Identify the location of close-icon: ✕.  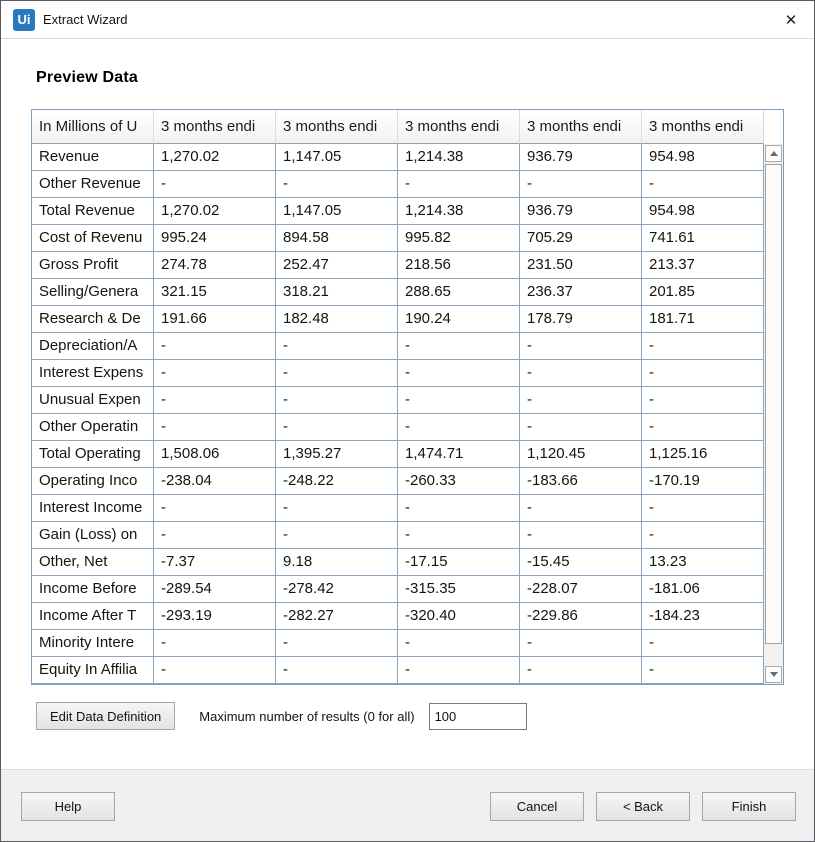
(791, 20).